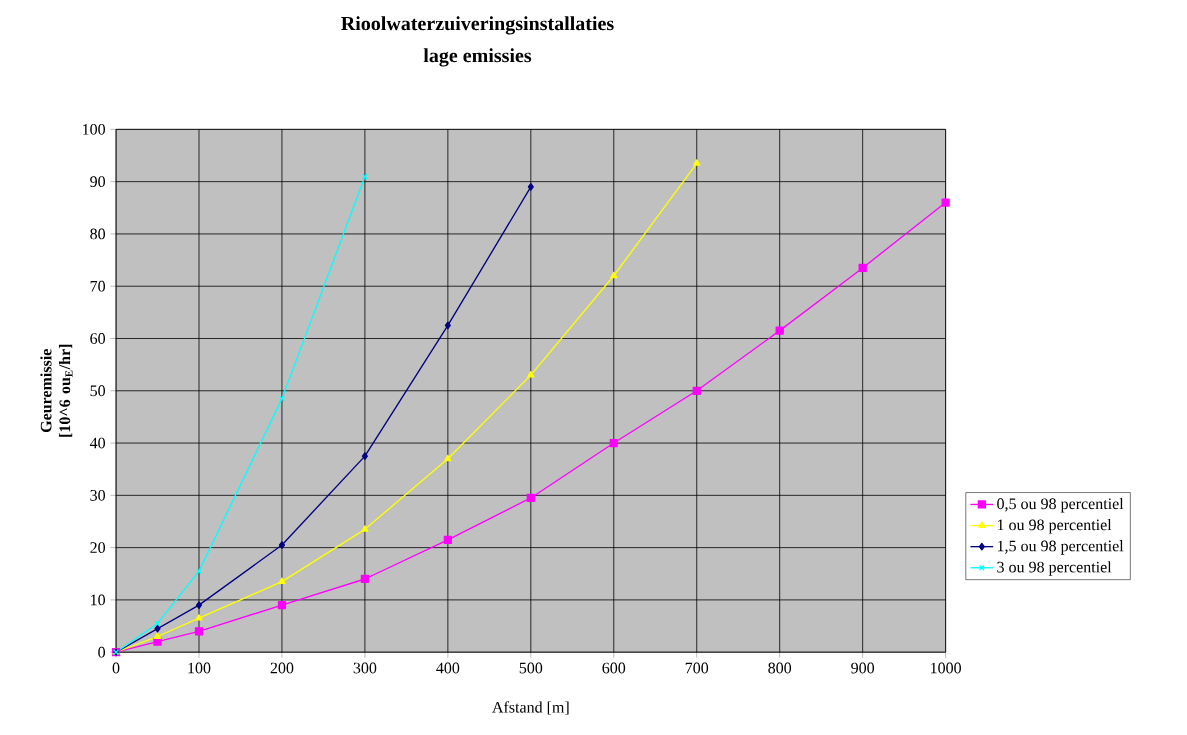 This screenshot has width=1187, height=735. Describe the element at coordinates (98, 495) in the screenshot. I see `y-tick-label: 30` at that location.